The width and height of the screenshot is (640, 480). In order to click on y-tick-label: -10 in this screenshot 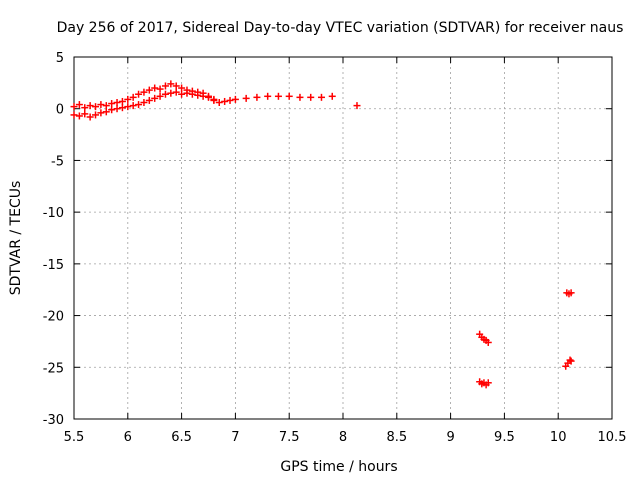, I will do `click(53, 213)`.